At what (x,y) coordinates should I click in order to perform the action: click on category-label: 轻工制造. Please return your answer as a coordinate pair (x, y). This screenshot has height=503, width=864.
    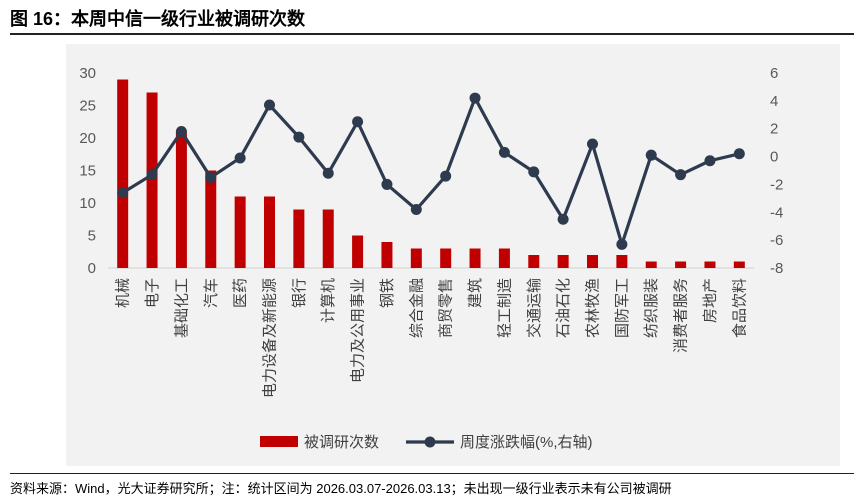
    Looking at the image, I should click on (504, 308).